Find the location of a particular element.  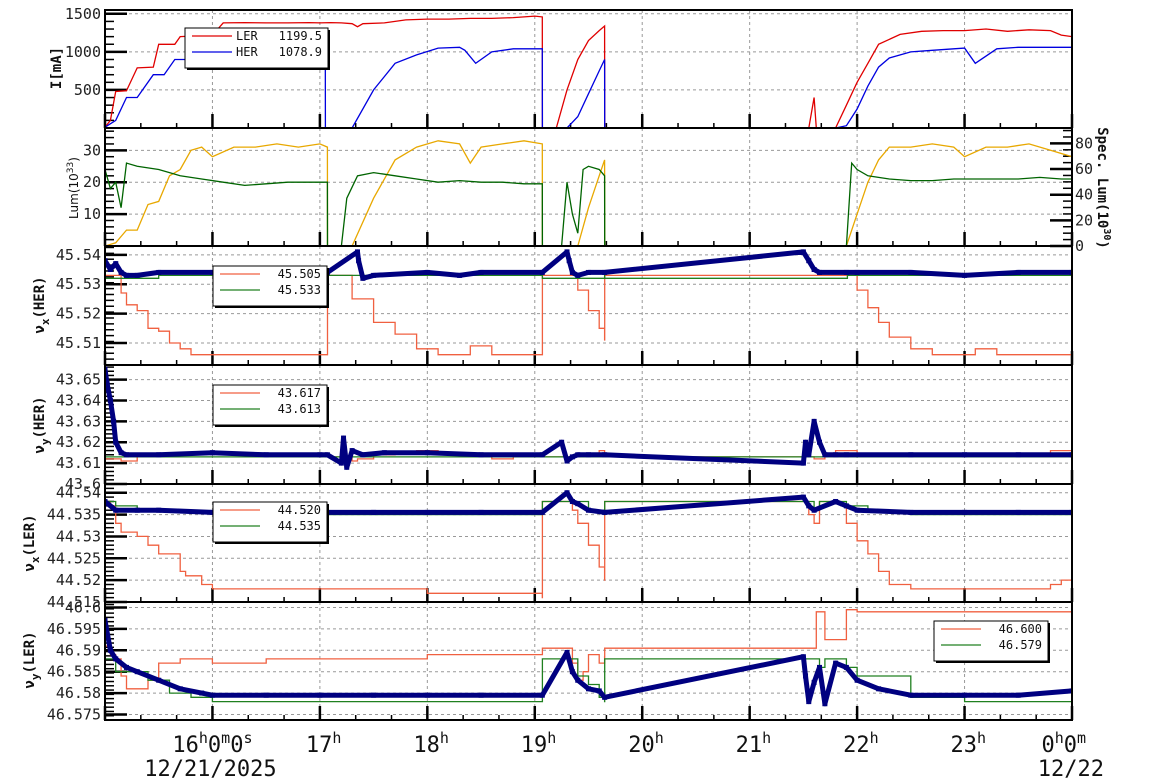

right-y-tick-label: 0 is located at coordinates (1079, 246).